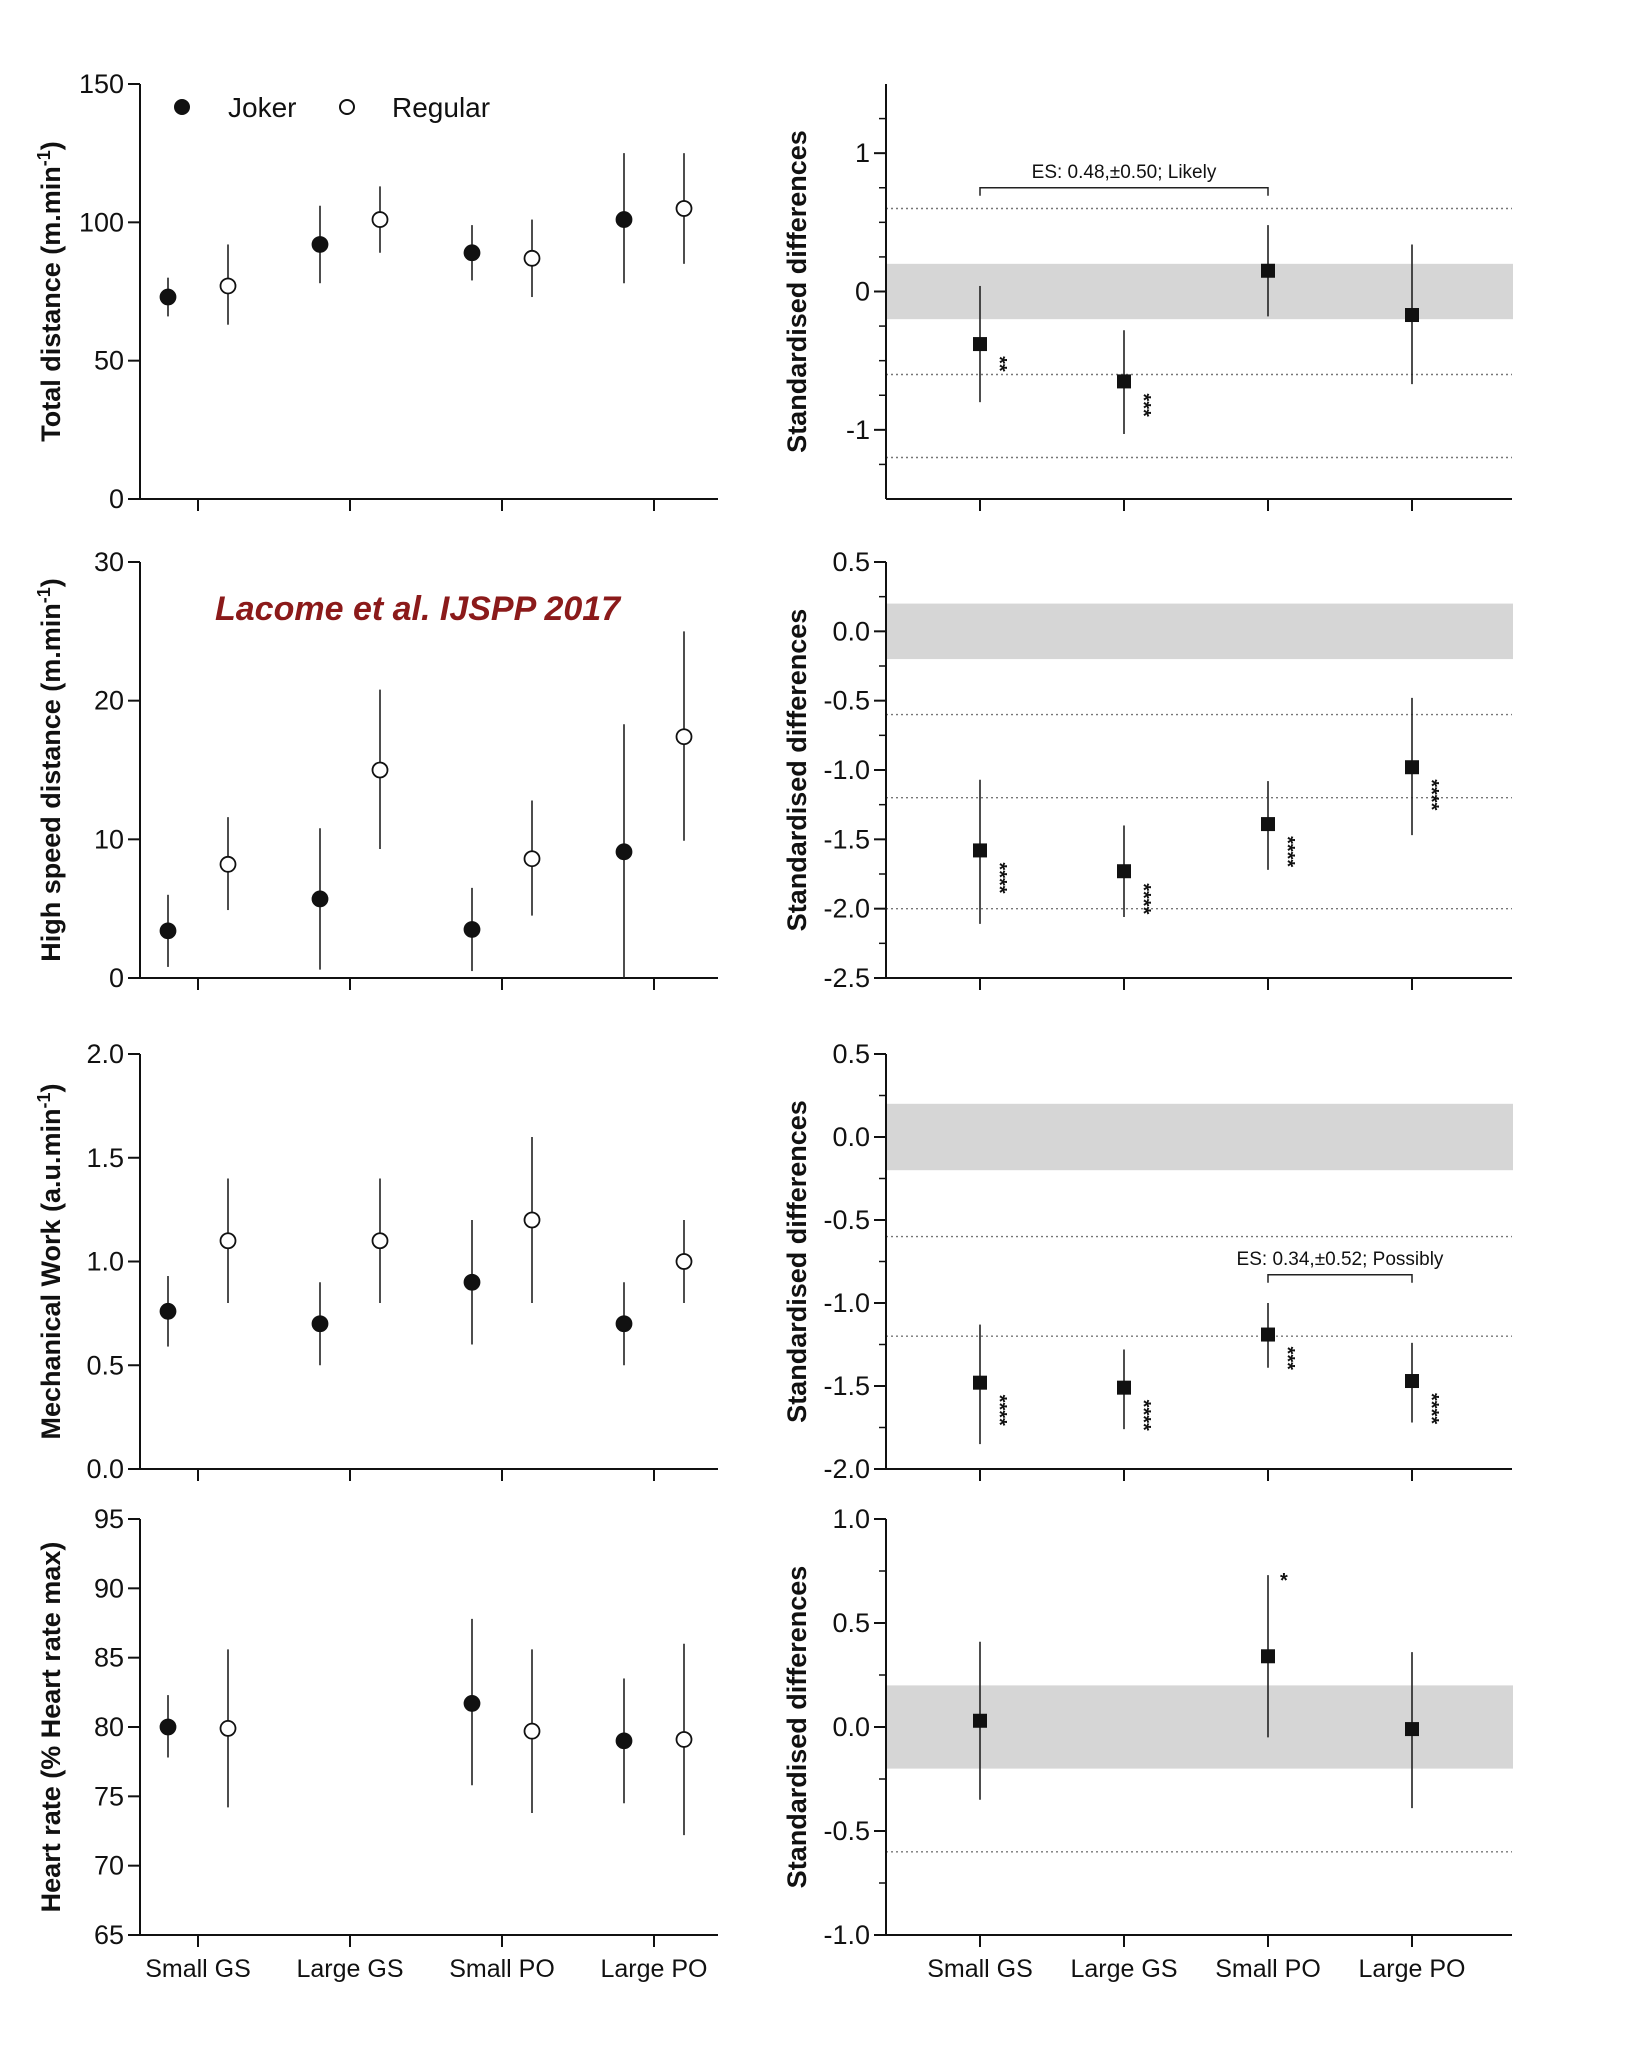 The image size is (1630, 2048). What do you see at coordinates (101, 222) in the screenshot?
I see `y-tick-label: 100` at bounding box center [101, 222].